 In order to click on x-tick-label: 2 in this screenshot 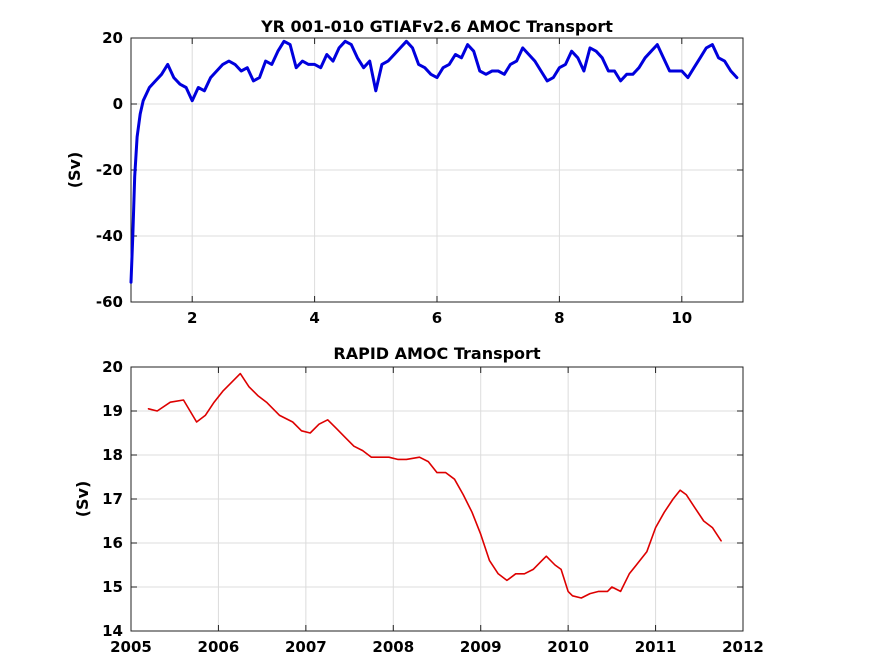, I will do `click(192, 318)`.